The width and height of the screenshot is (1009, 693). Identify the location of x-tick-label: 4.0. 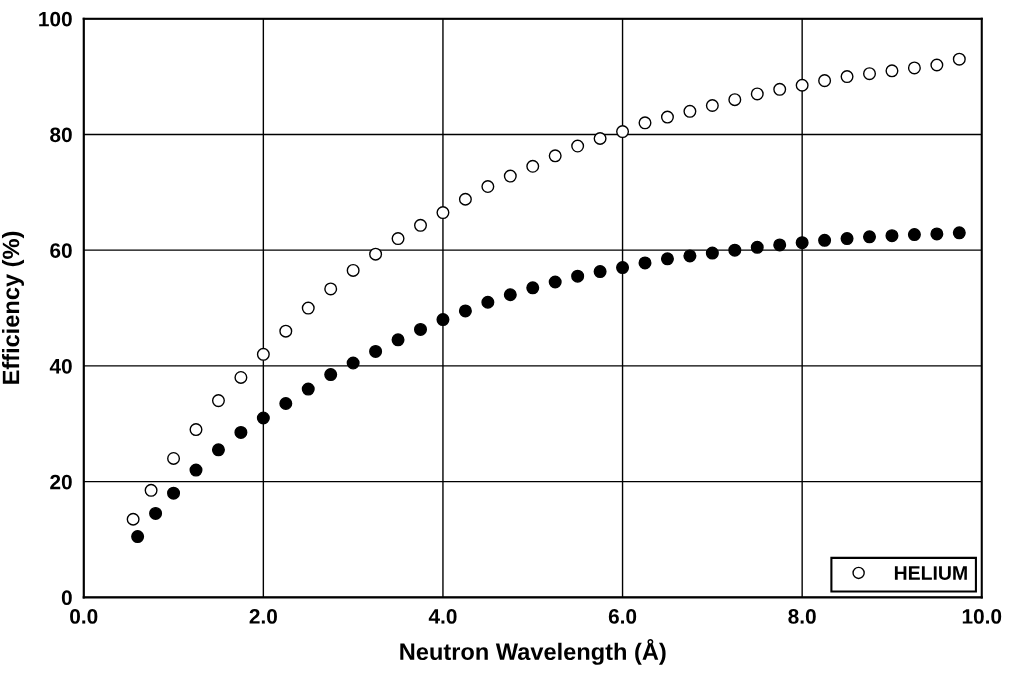
(442, 616).